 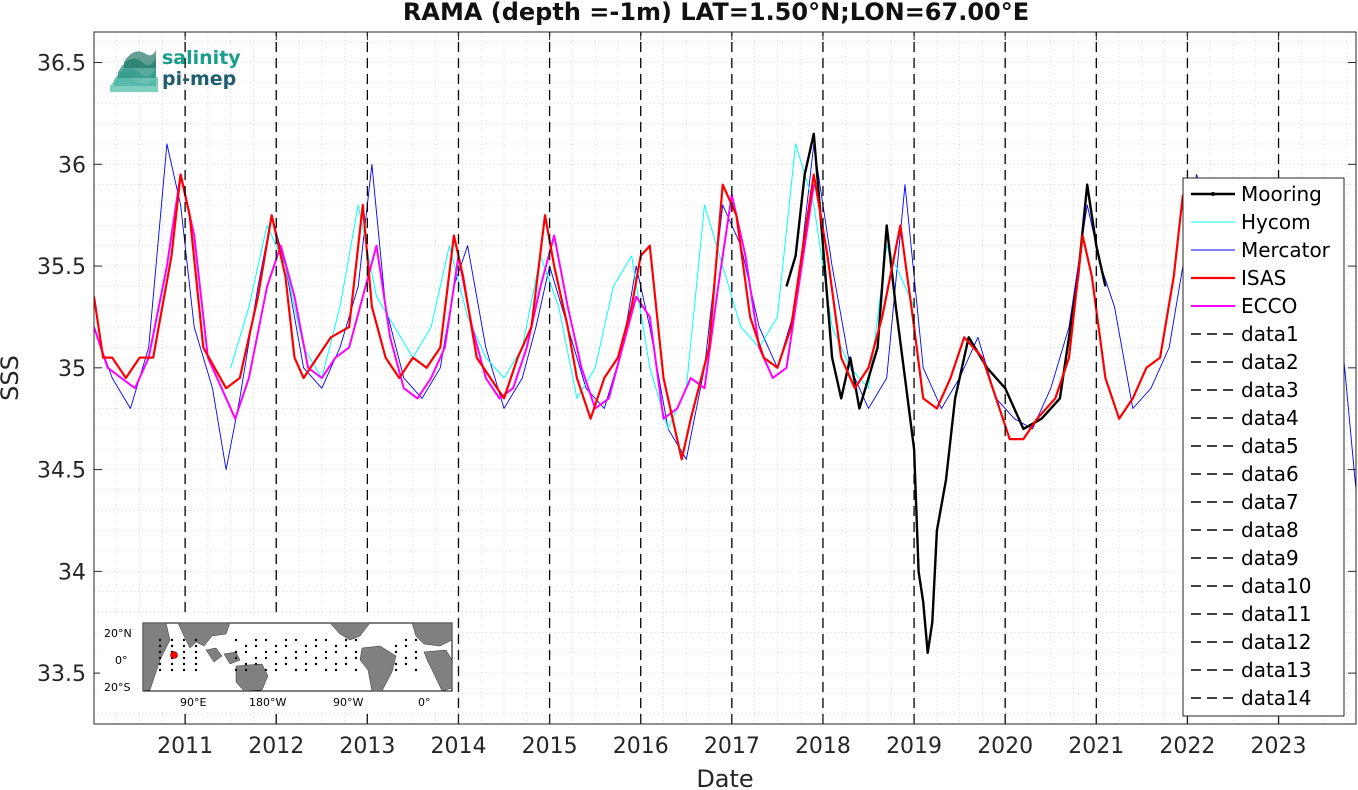 What do you see at coordinates (121, 660) in the screenshot?
I see `inset-lat-label: 0°` at bounding box center [121, 660].